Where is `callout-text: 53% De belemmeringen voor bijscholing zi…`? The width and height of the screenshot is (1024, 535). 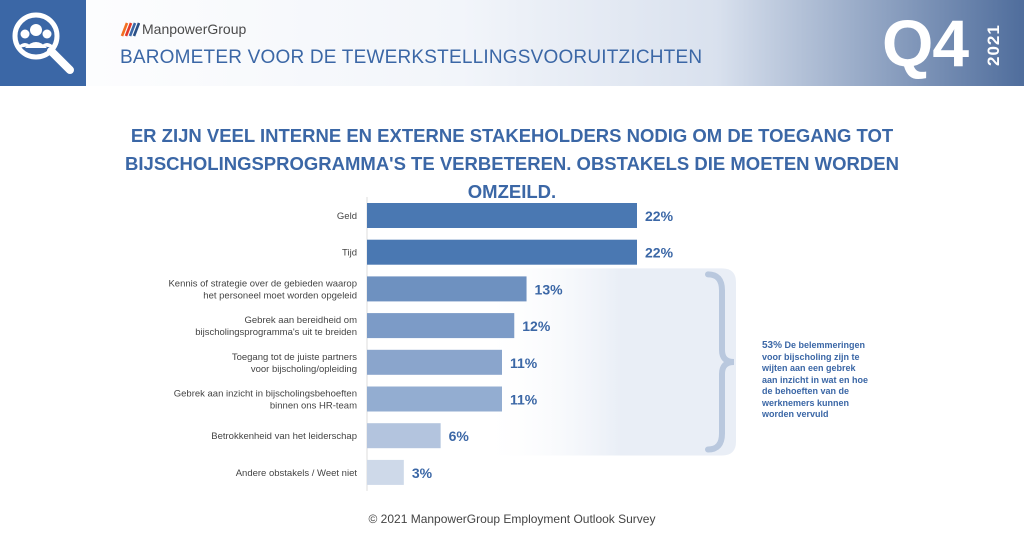 callout-text: 53% De belemmeringen voor bijscholing zi… is located at coordinates (817, 380).